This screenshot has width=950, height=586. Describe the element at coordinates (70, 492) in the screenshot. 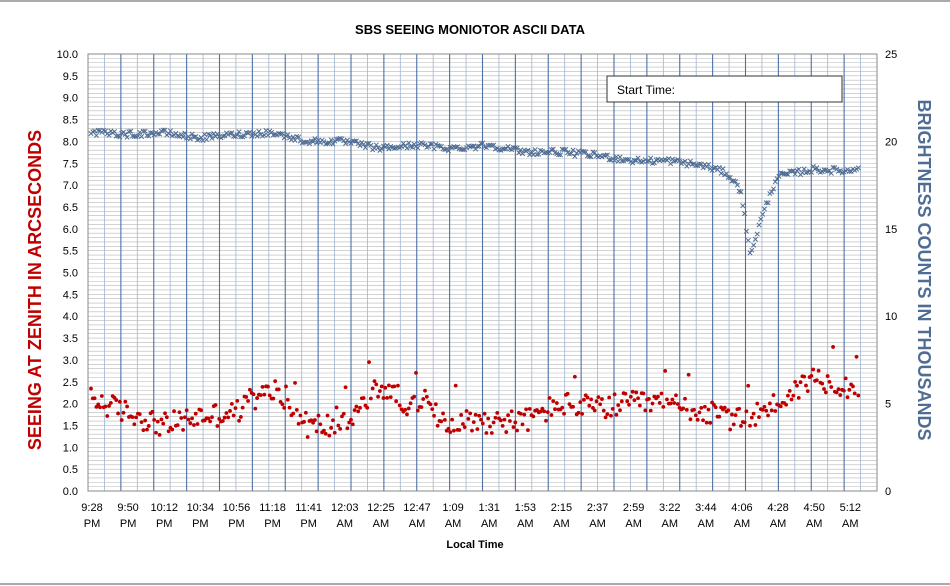

I see `left-tick-label: 0.0` at that location.